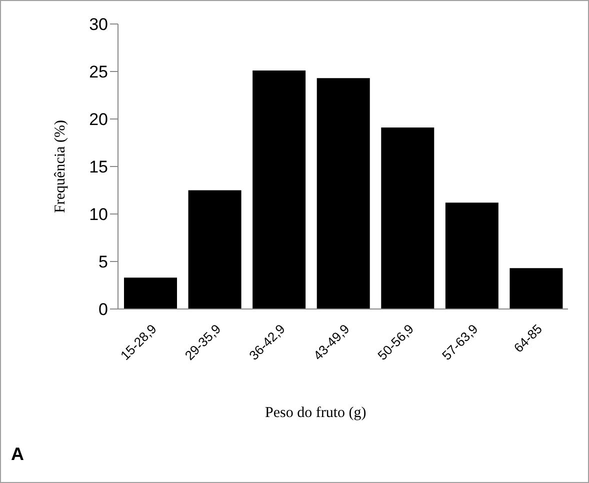 This screenshot has height=483, width=589. I want to click on text: A, so click(17, 454).